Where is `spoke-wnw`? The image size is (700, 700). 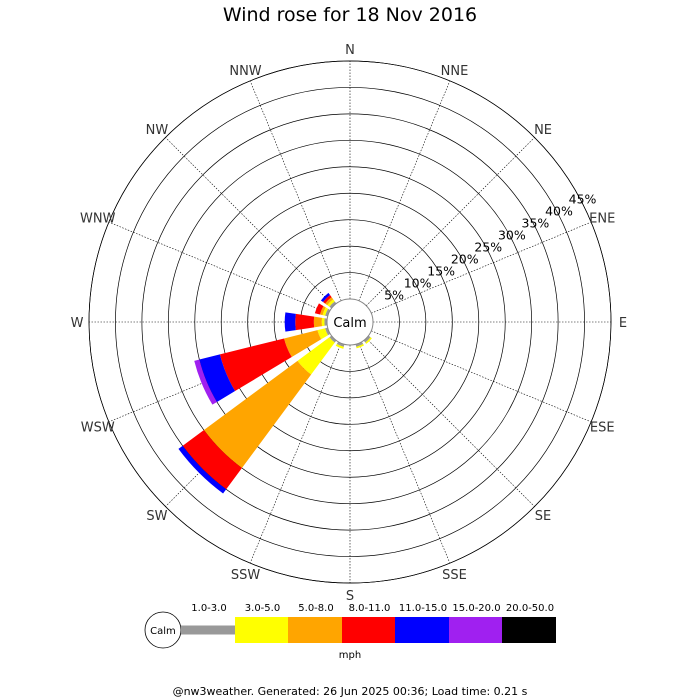
spoke-wnw is located at coordinates (218, 267).